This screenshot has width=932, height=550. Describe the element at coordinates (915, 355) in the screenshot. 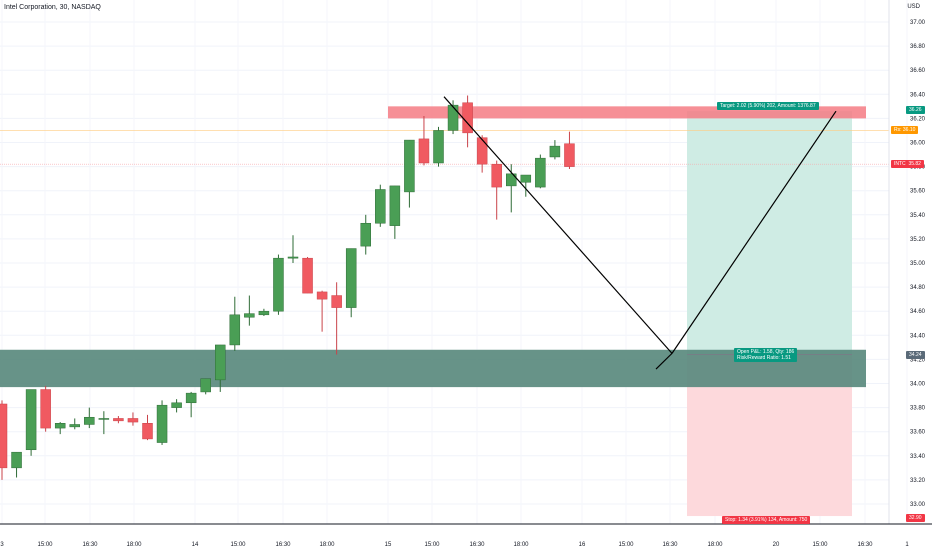

I see `entry-price-tag: 34.24` at that location.